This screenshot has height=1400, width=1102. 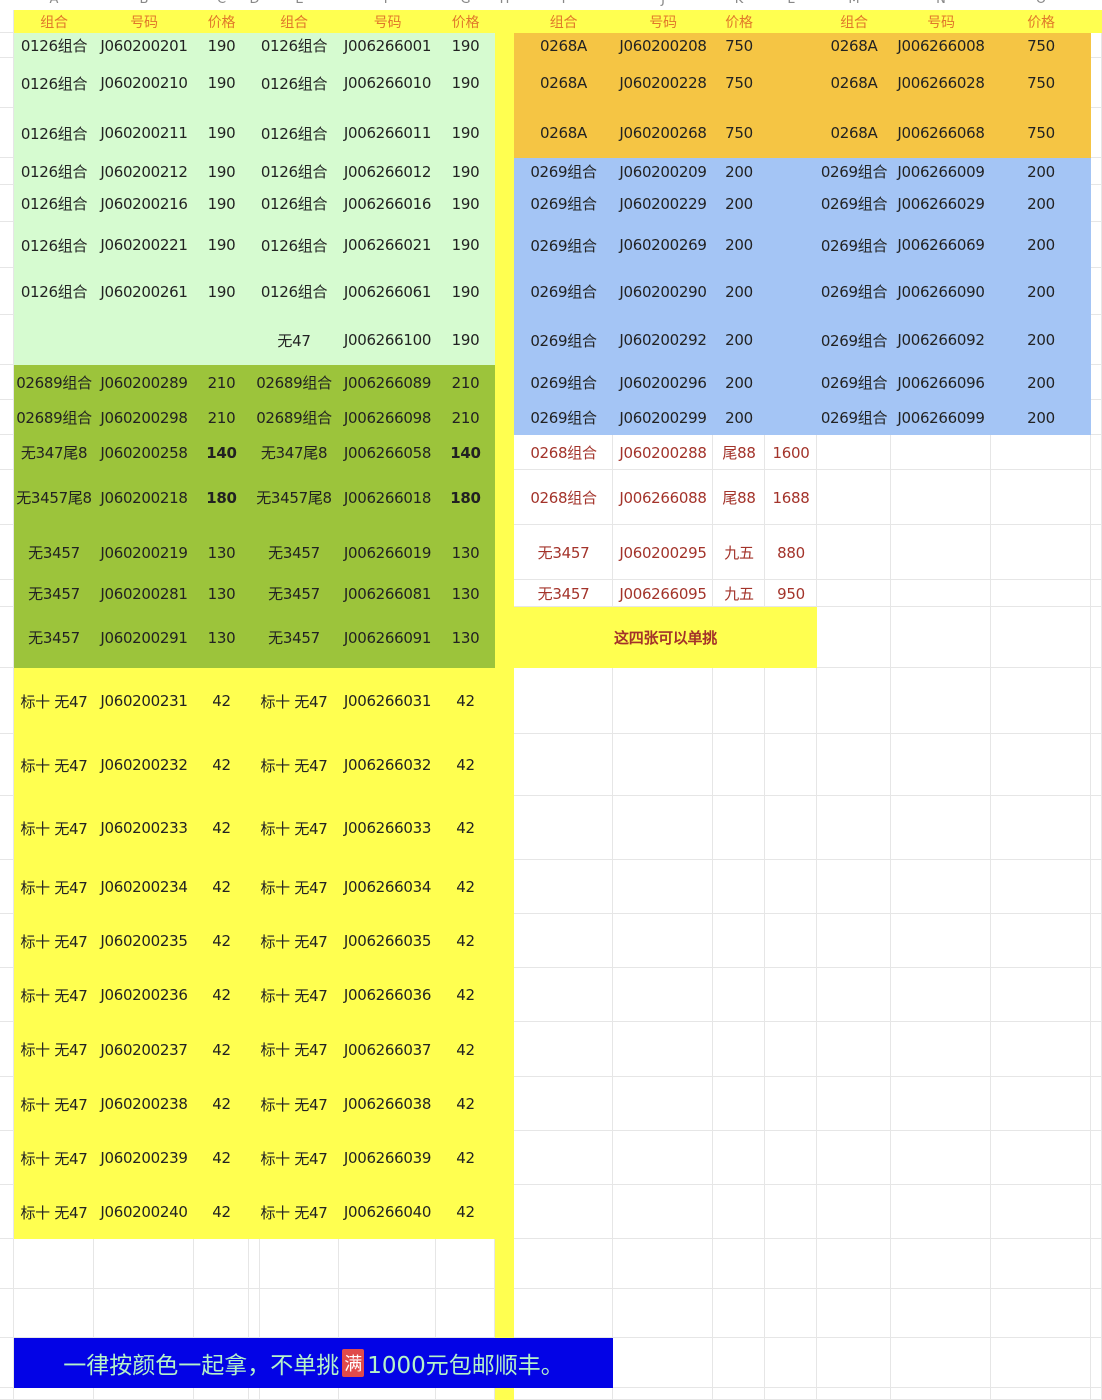 I want to click on column-letter: H, so click(x=505, y=3).